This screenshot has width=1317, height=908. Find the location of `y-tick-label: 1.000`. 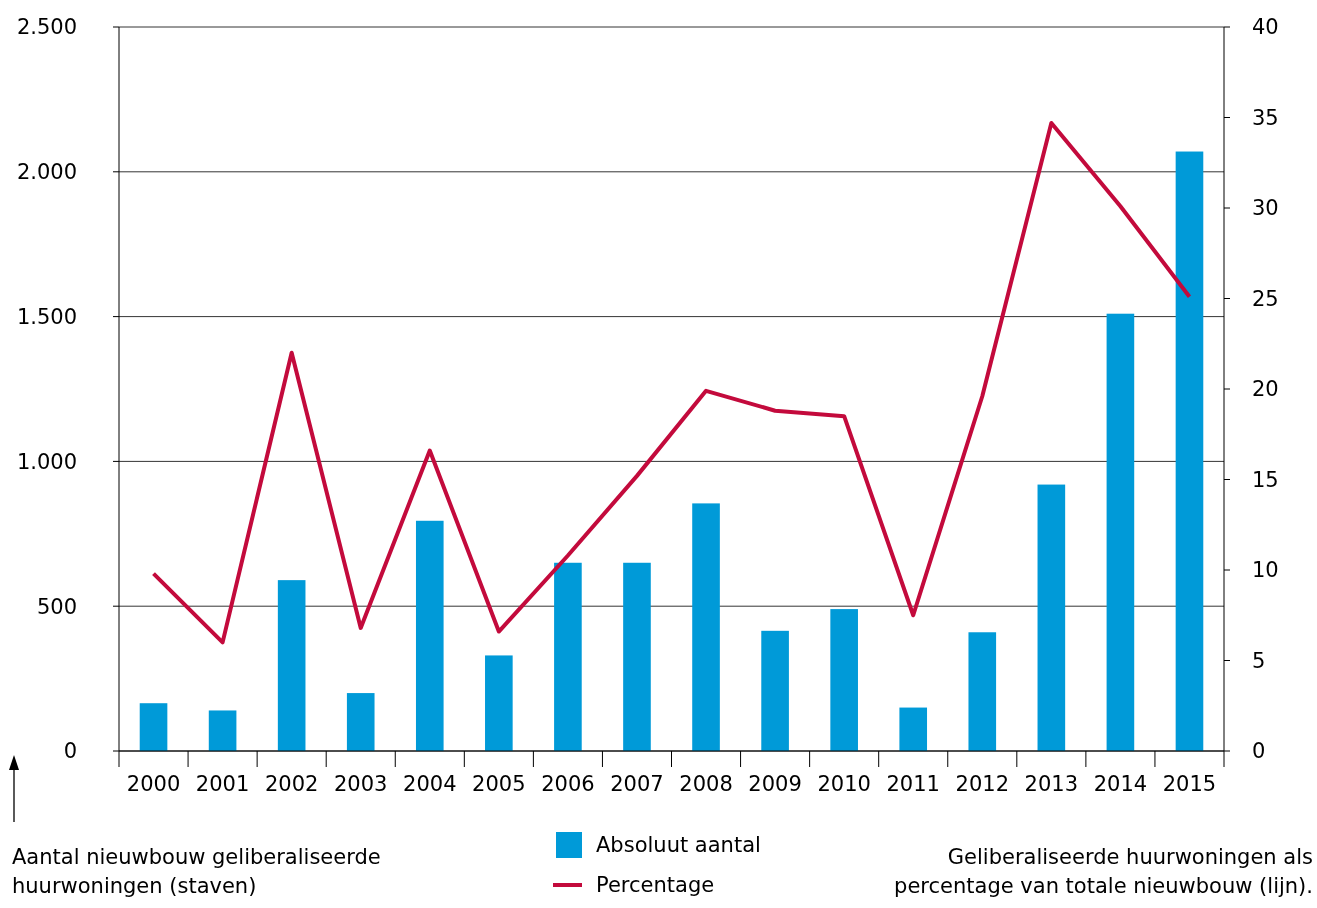

y-tick-label: 1.000 is located at coordinates (46, 461).